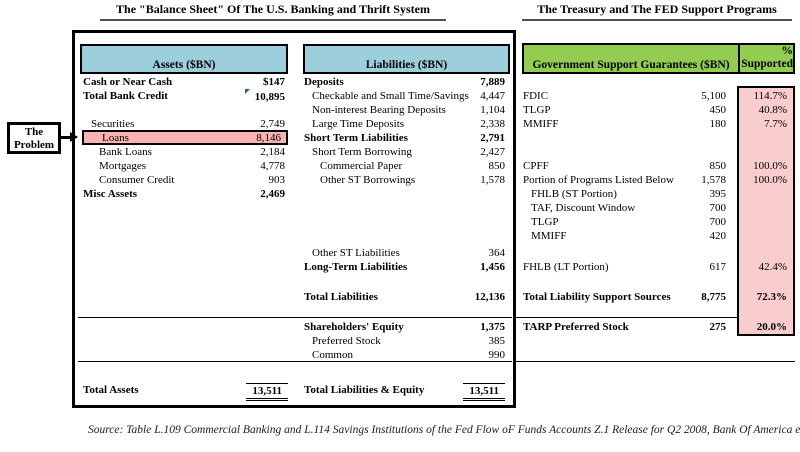 This screenshot has width=800, height=452. What do you see at coordinates (406, 341) in the screenshot?
I see `liabilities-row-preferred-stock: Preferred Stock 385` at bounding box center [406, 341].